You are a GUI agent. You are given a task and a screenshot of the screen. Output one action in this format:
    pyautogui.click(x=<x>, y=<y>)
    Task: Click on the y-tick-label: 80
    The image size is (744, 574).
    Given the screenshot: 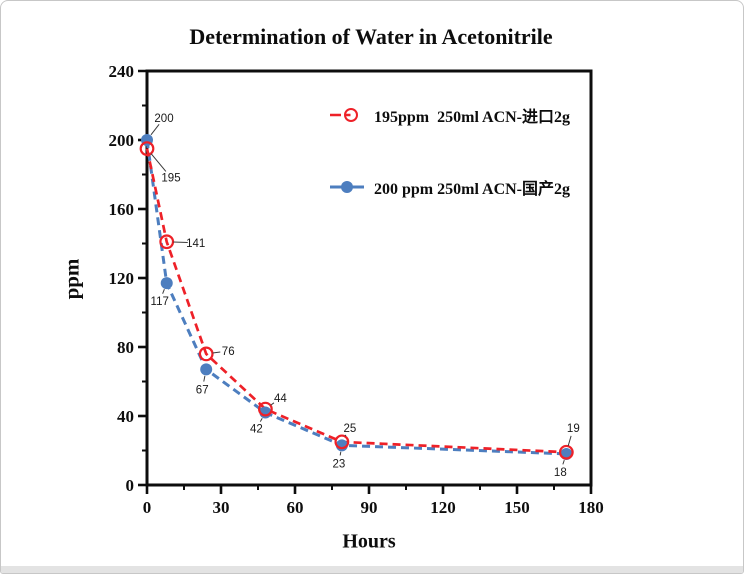 What is the action you would take?
    pyautogui.click(x=125, y=347)
    